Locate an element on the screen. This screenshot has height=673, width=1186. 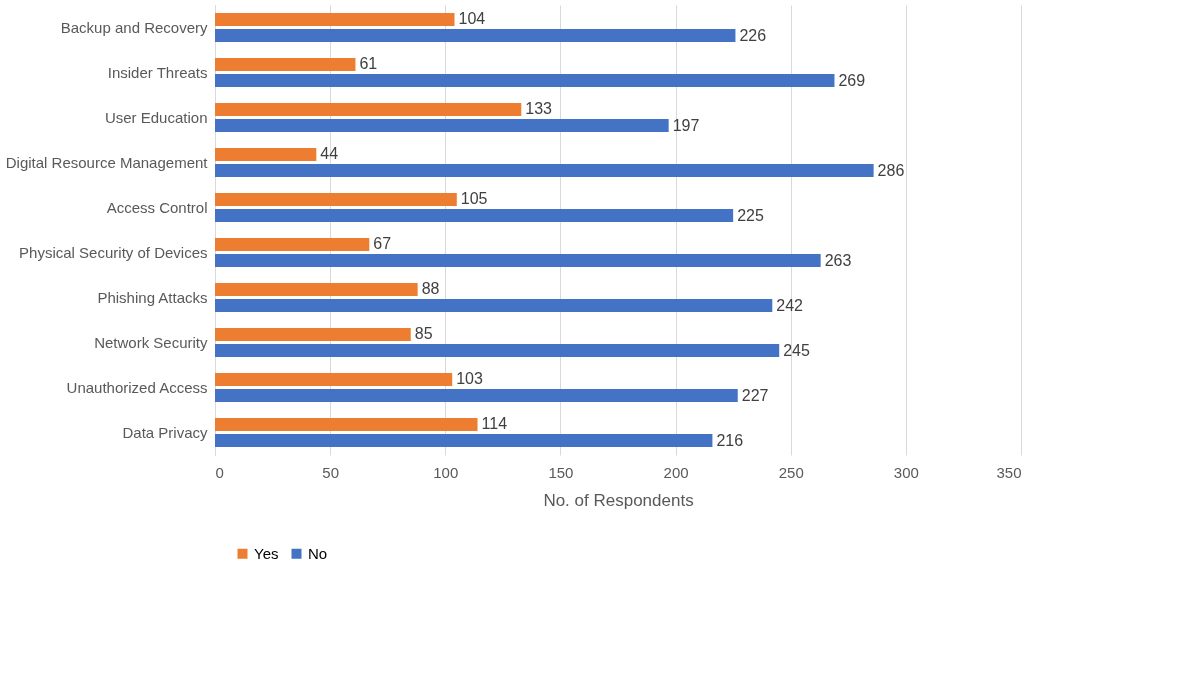
y-tick-label: Network Security is located at coordinates (151, 342).